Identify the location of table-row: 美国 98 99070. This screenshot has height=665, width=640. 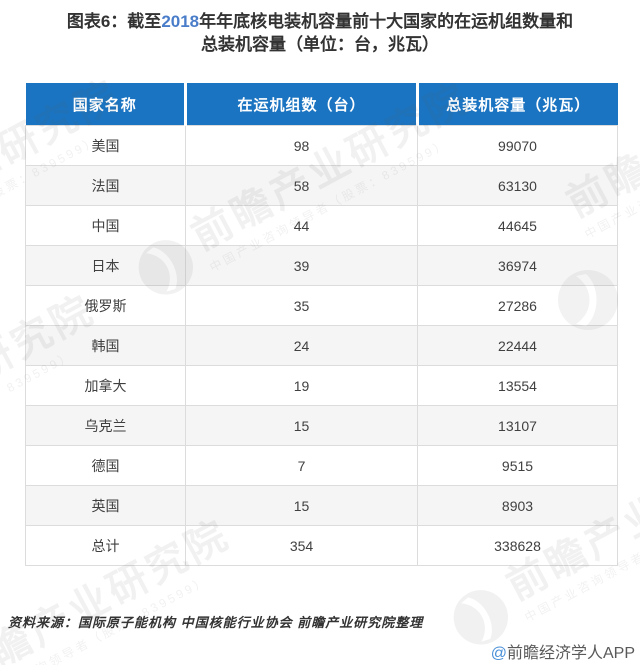
(321, 145).